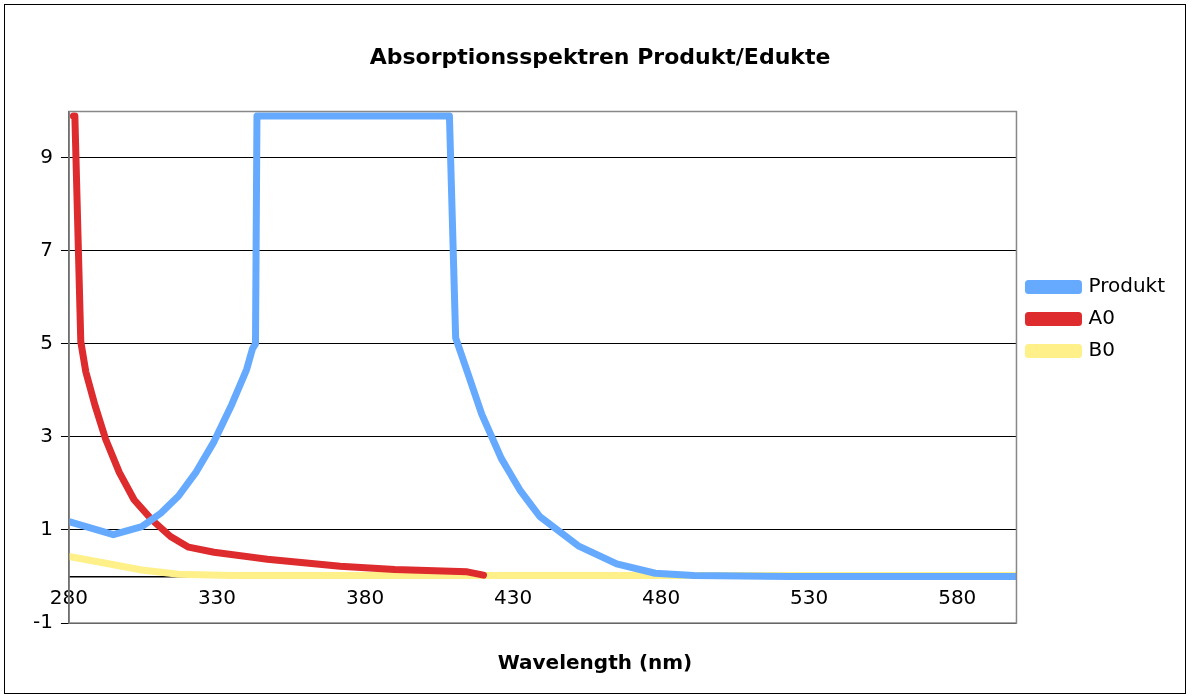 The image size is (1192, 700). I want to click on y-tick-label: 5, so click(46, 342).